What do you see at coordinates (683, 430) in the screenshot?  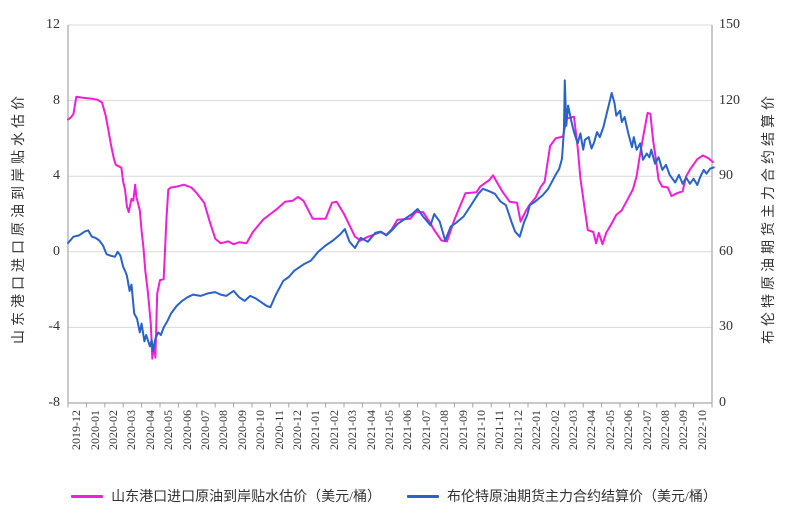 I see `x-axis-tick-label: 2022-09` at bounding box center [683, 430].